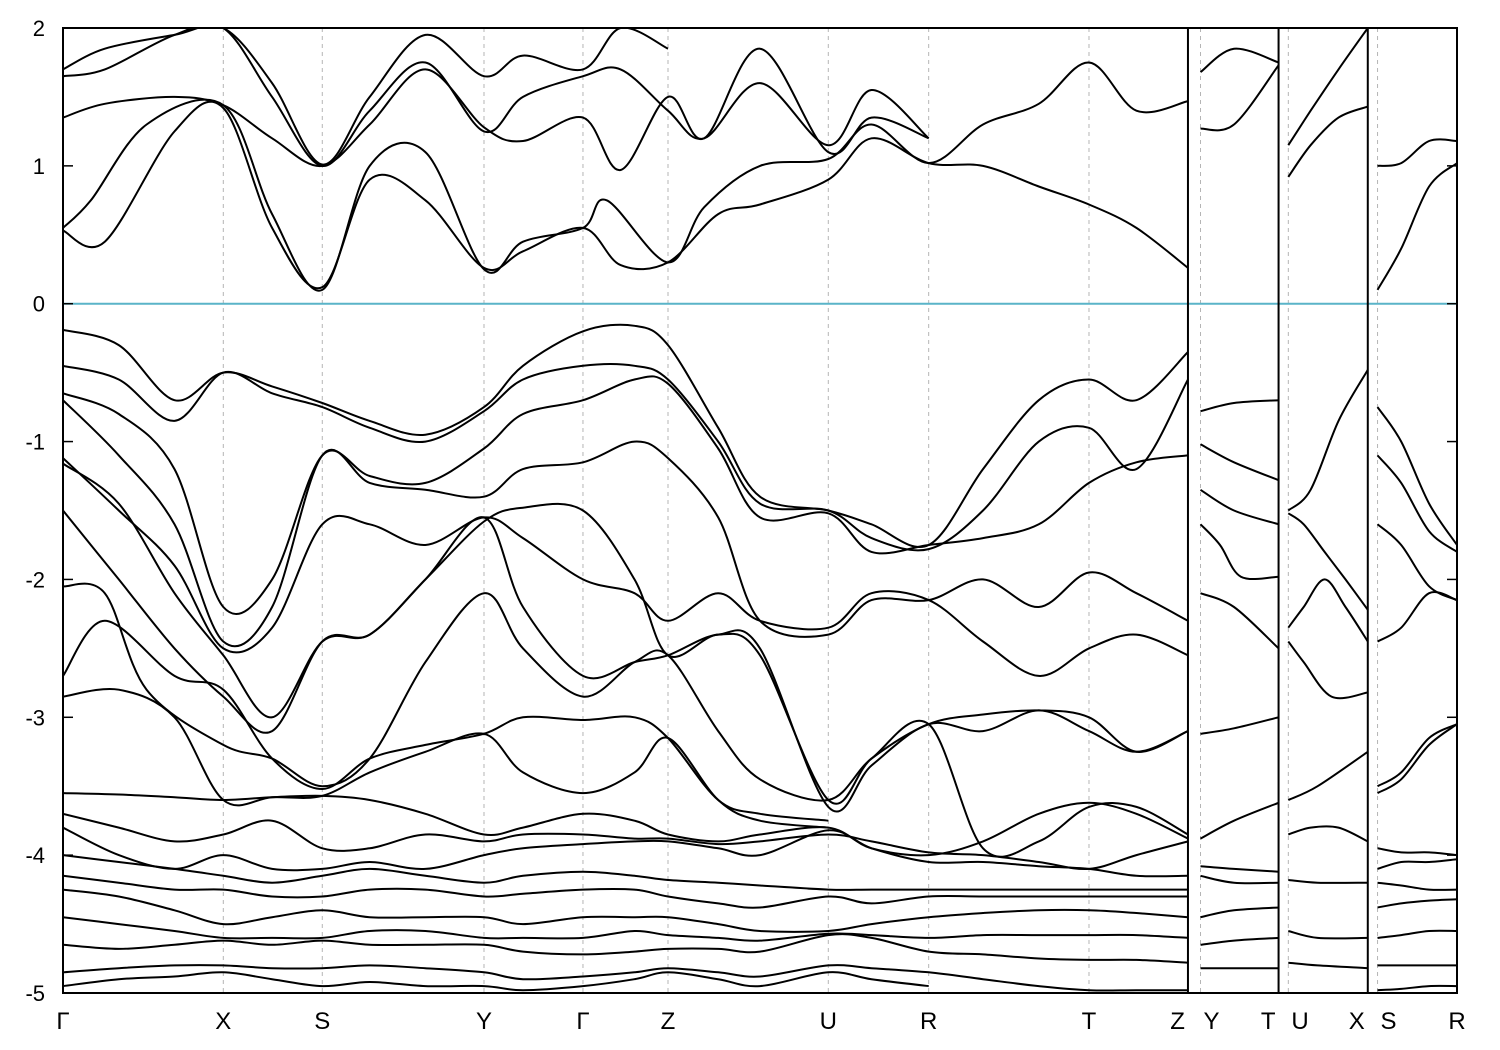  I want to click on y-tick-label: 0, so click(39, 304).